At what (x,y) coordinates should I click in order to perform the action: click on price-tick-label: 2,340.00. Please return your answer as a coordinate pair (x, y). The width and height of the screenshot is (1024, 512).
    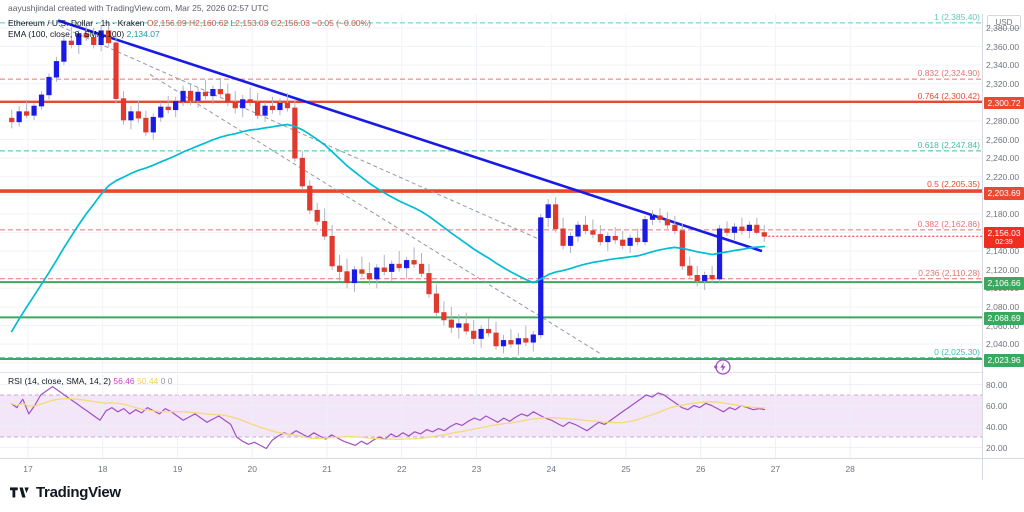
    Looking at the image, I should click on (1003, 65).